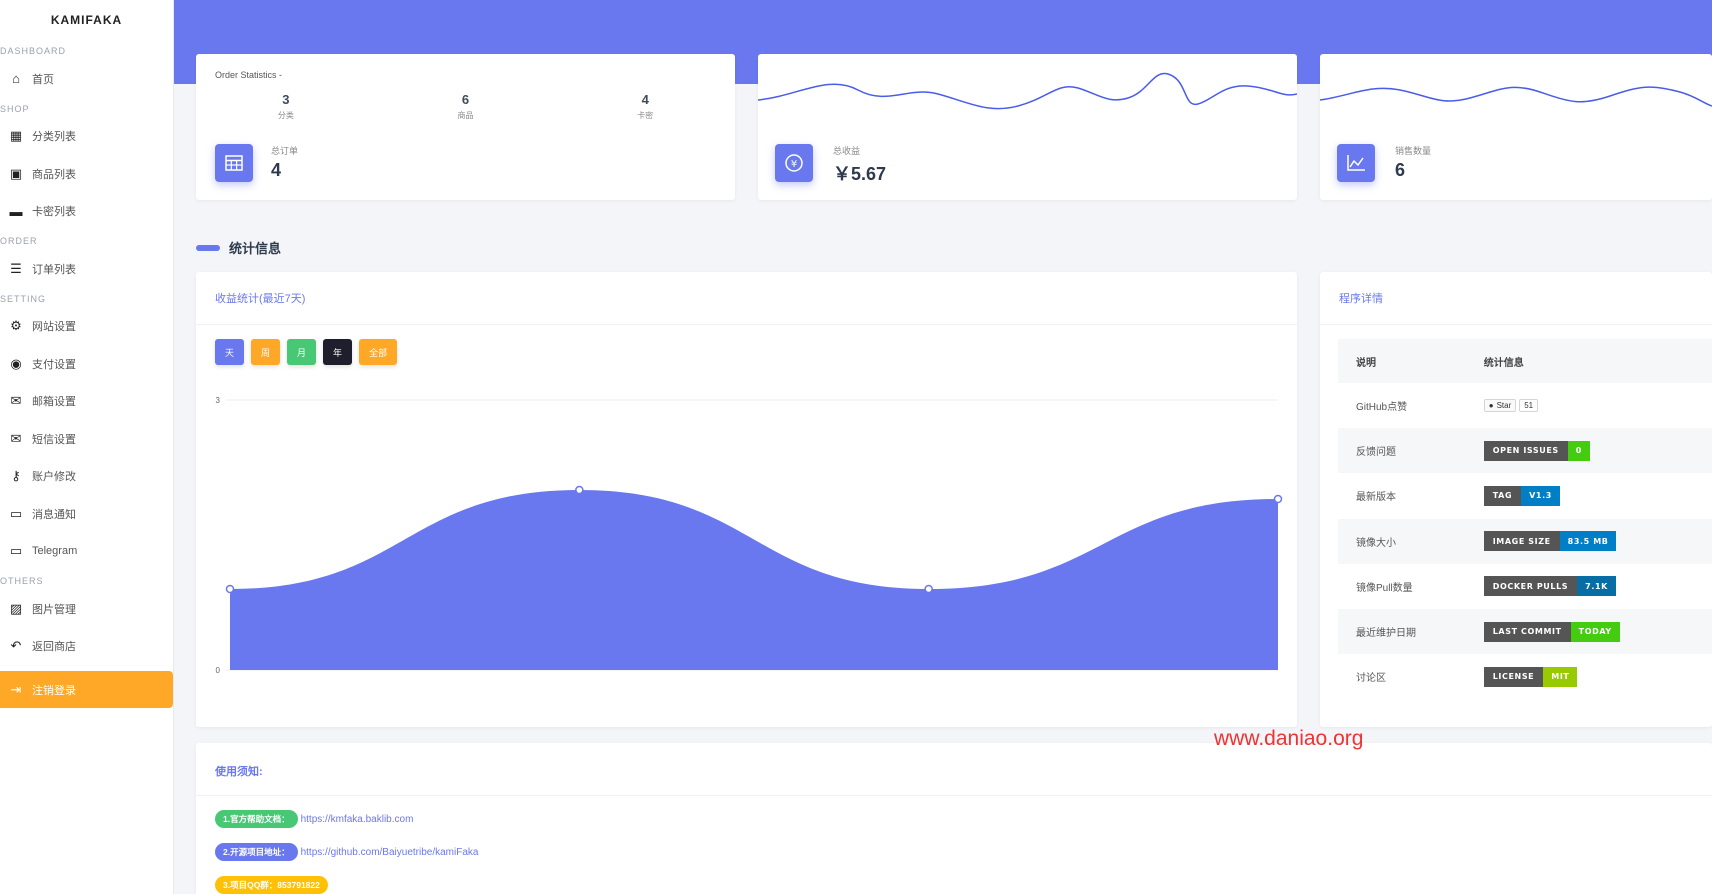  Describe the element at coordinates (1589, 405) in the screenshot. I see `row-value: ● Star 51` at that location.